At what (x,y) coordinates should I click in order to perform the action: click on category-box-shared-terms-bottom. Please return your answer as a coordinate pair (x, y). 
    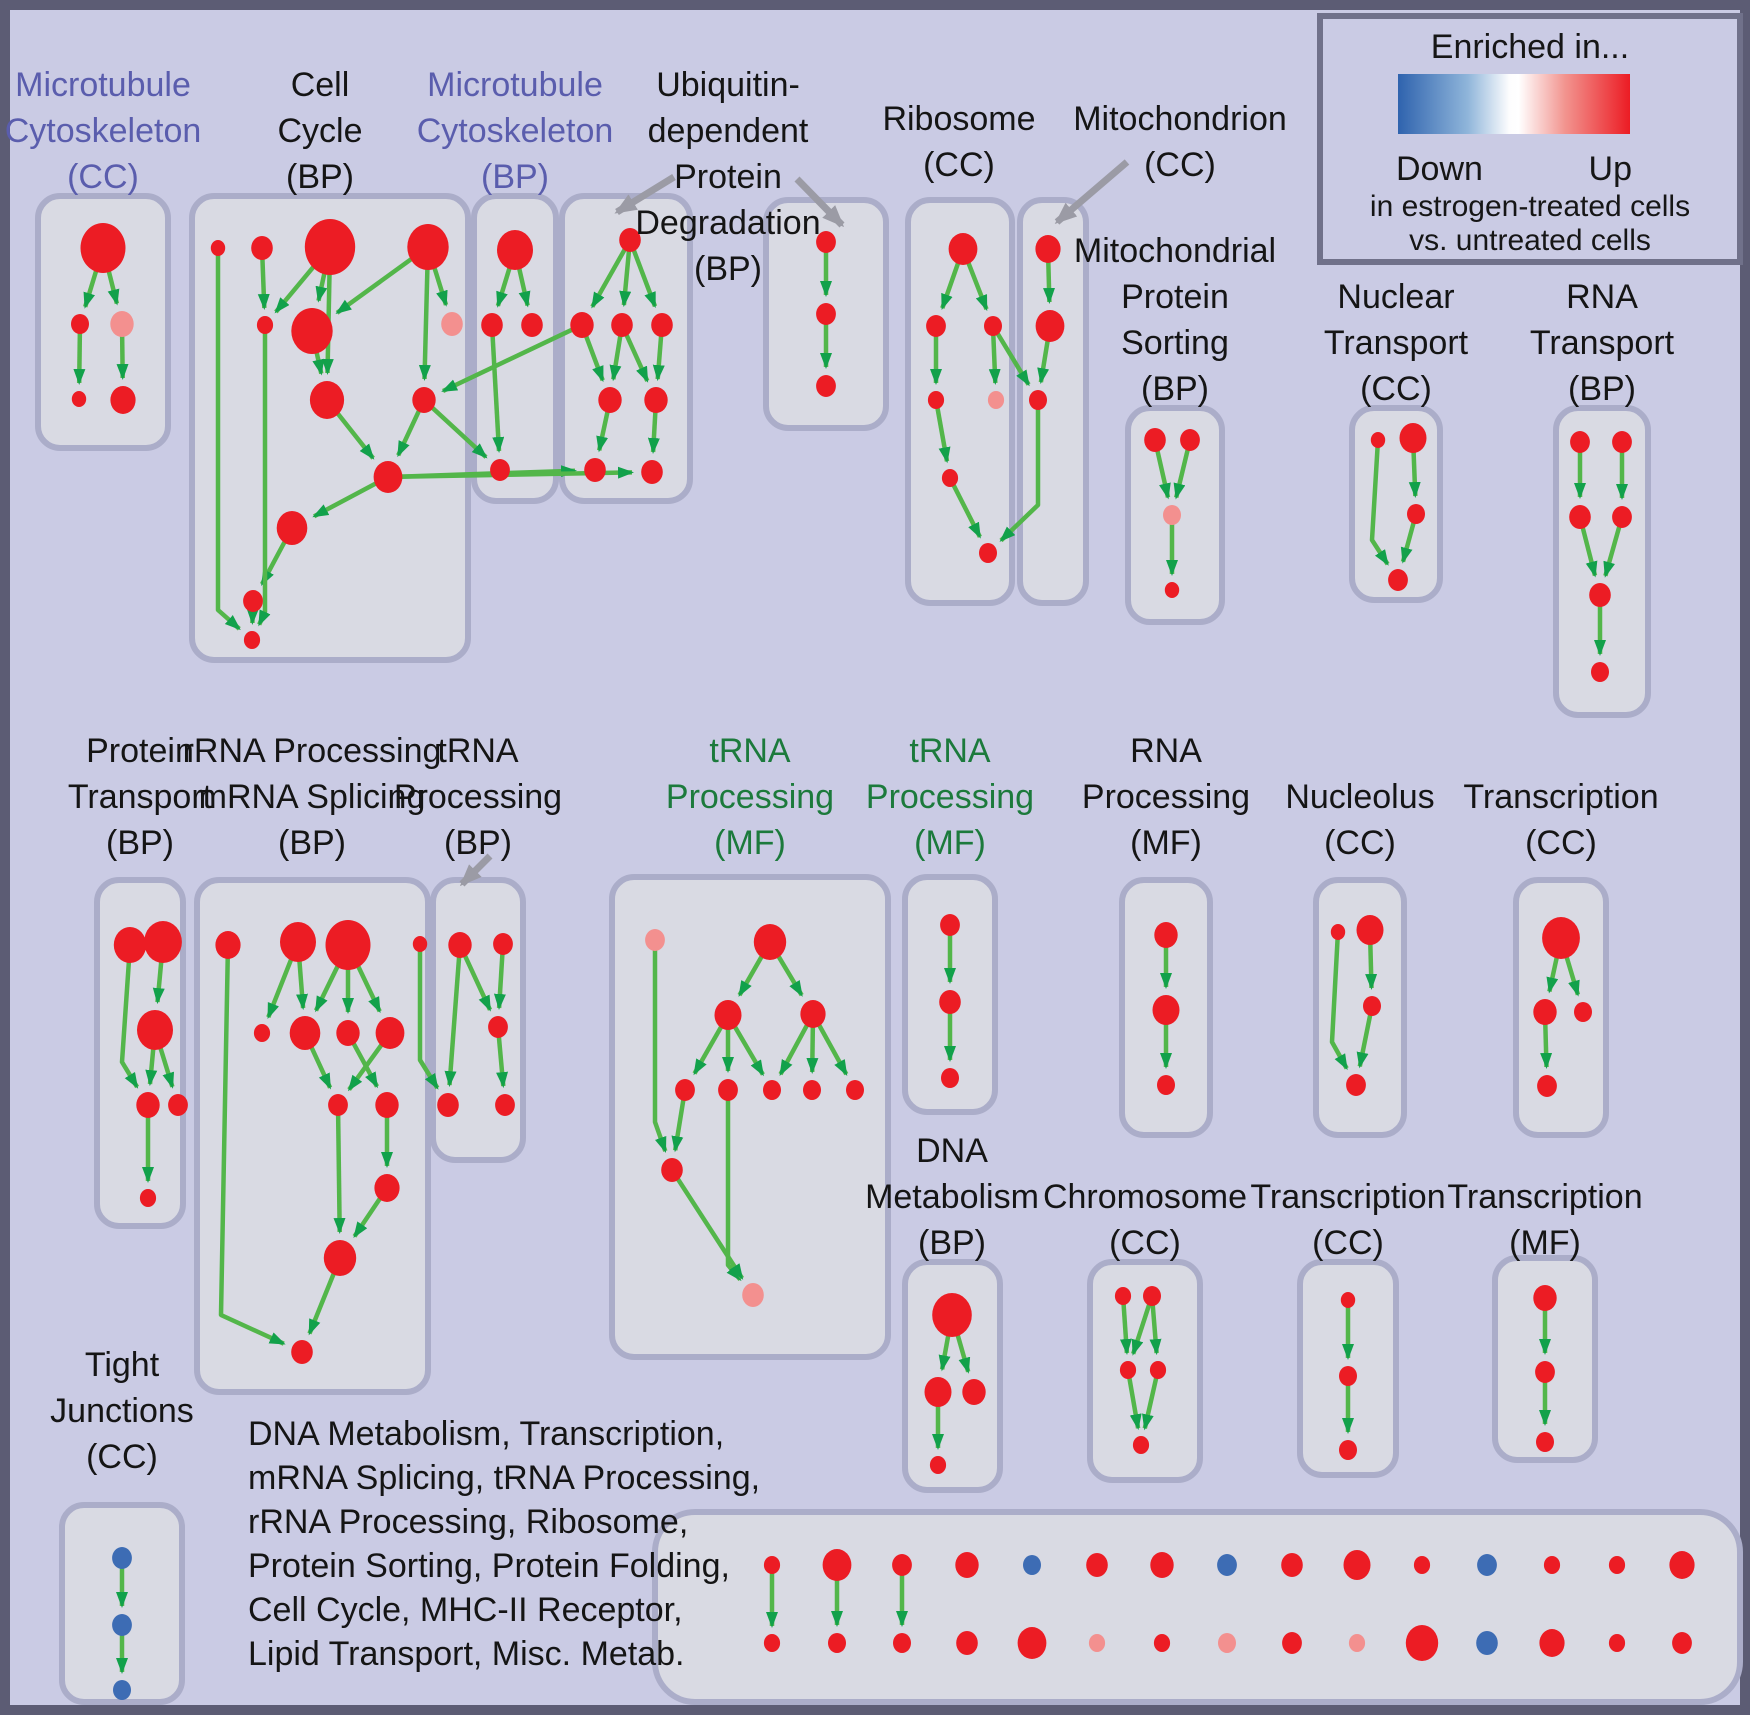
    Looking at the image, I should click on (1197, 1607).